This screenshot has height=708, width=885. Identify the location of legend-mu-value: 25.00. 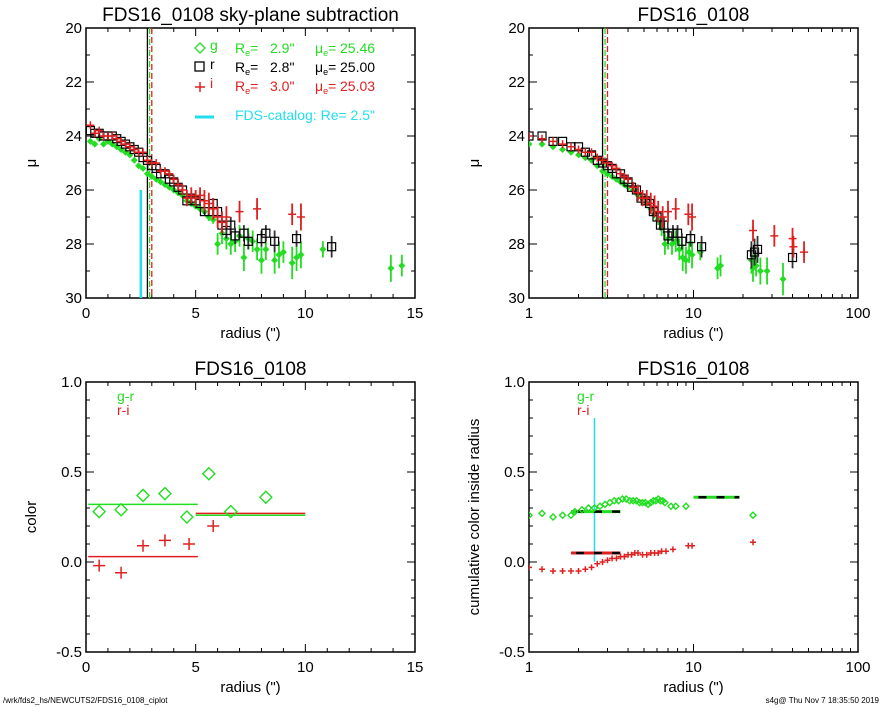
(357, 67).